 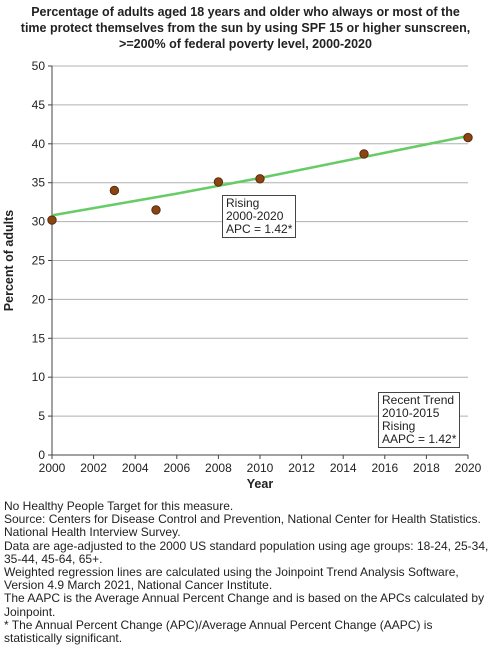 I want to click on x-tick-label: 2016, so click(x=384, y=468).